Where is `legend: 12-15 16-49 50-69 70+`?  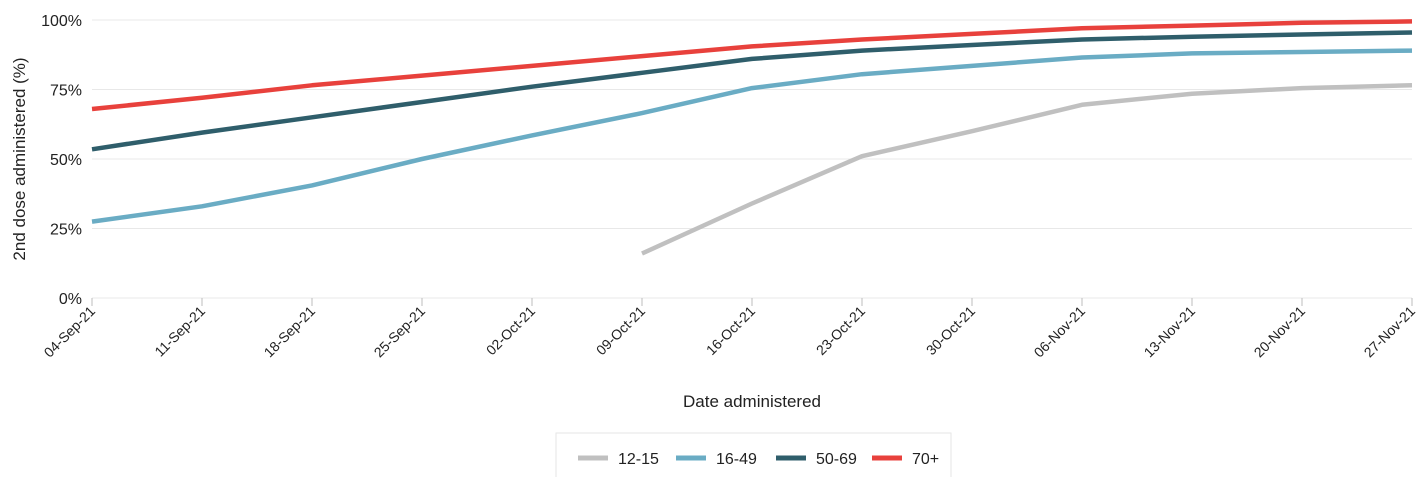 legend: 12-15 16-49 50-69 70+ is located at coordinates (753, 454).